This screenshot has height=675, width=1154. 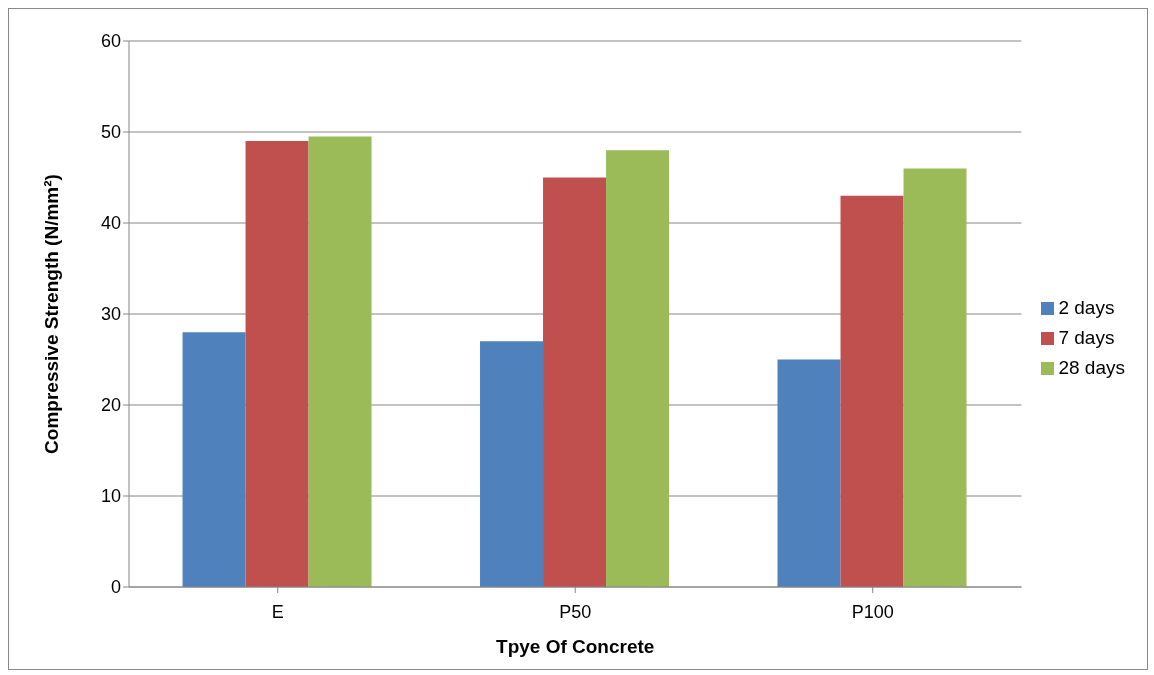 I want to click on legend-label: 2 days, so click(x=1086, y=307).